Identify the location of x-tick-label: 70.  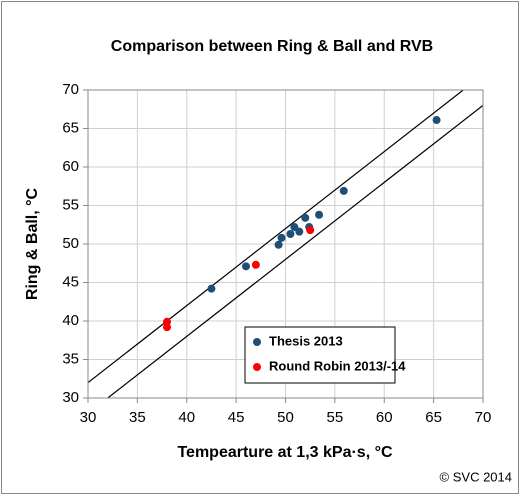
(483, 417).